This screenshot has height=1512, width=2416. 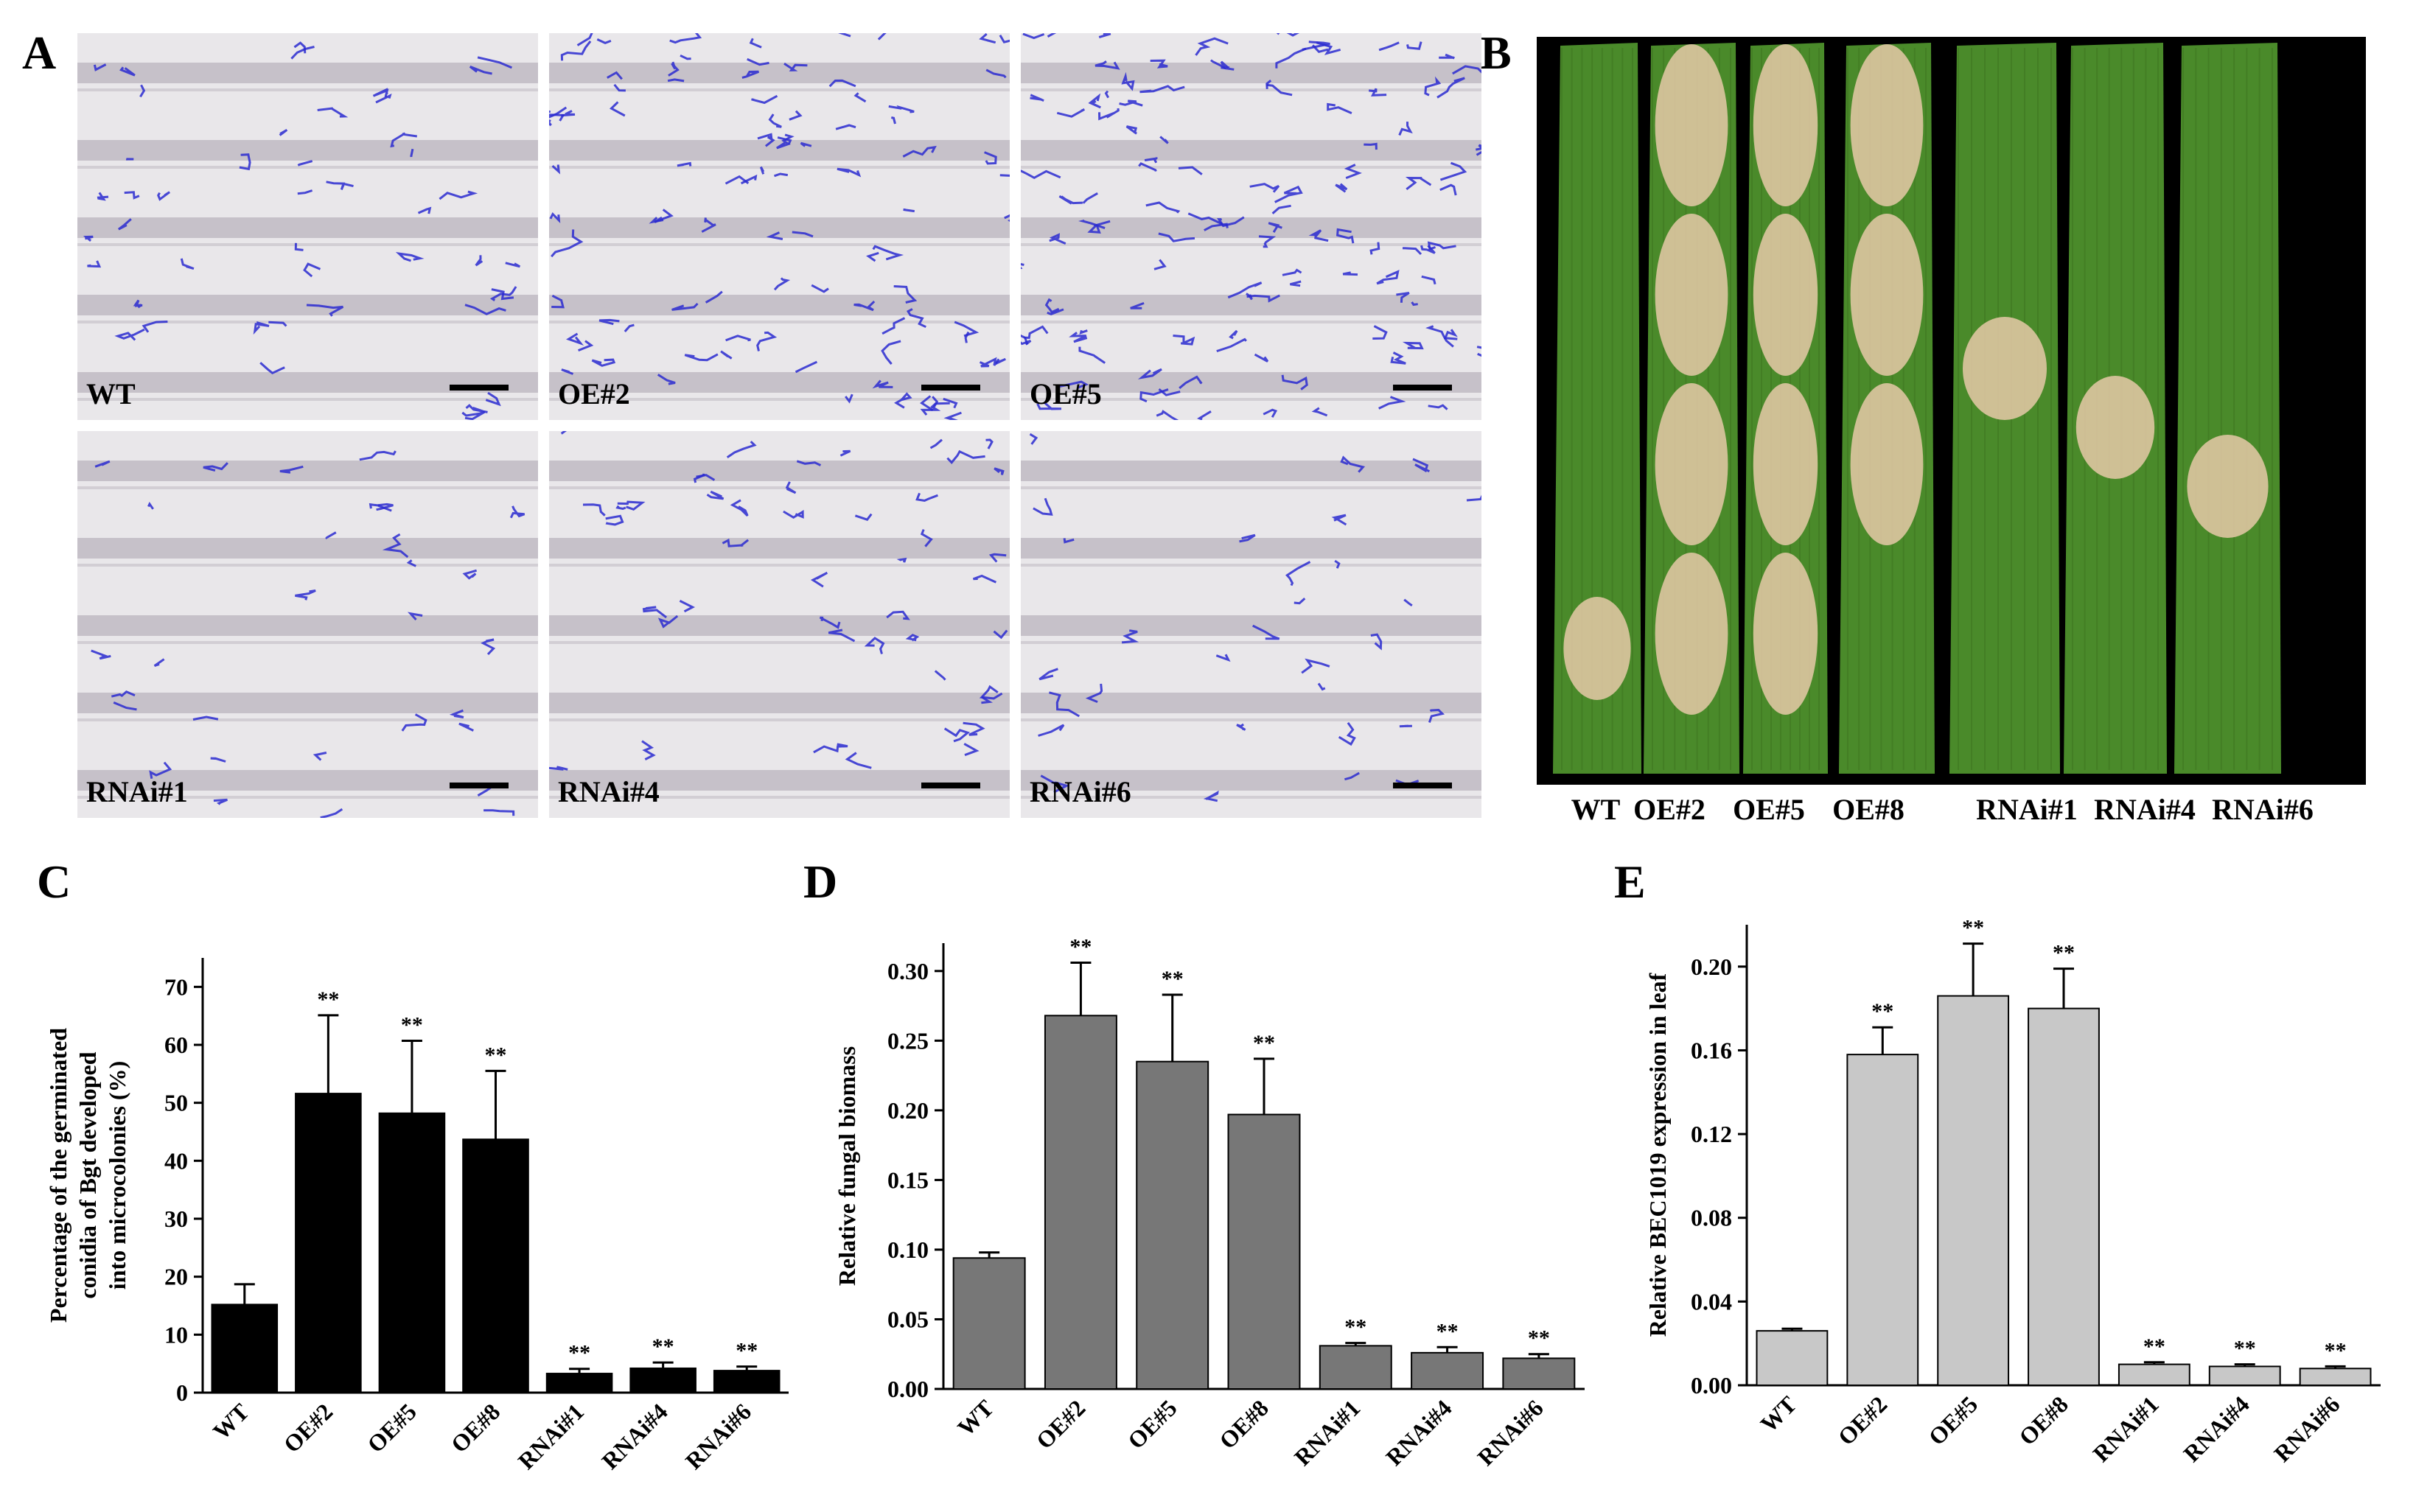 What do you see at coordinates (176, 986) in the screenshot?
I see `y-tick-label: 70` at bounding box center [176, 986].